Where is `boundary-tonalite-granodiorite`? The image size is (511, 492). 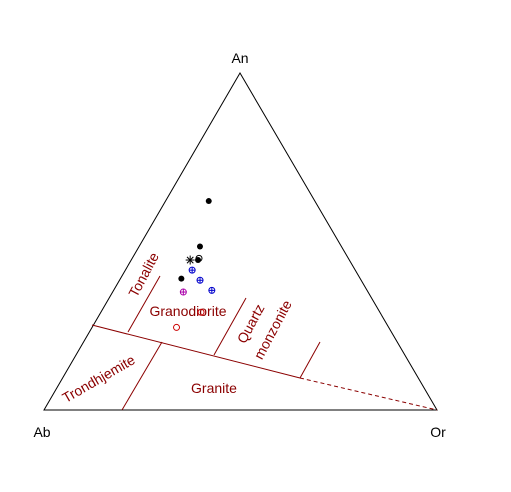
boundary-tonalite-granodiorite is located at coordinates (144, 304).